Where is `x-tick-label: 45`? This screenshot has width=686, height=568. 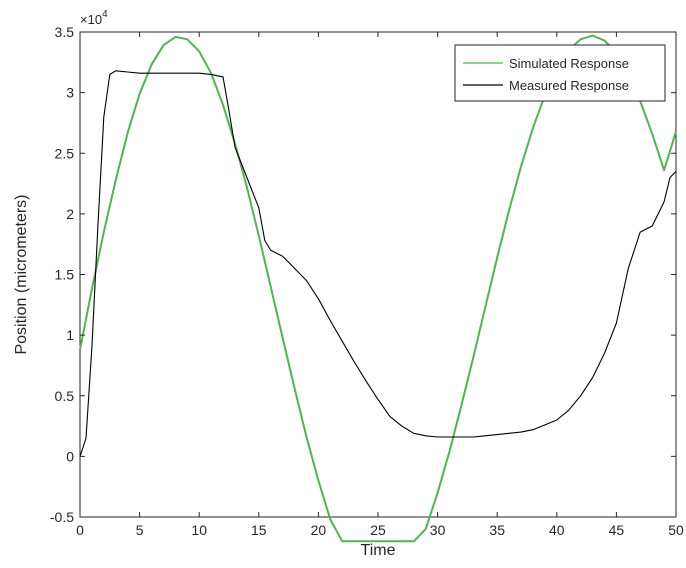 x-tick-label: 45 is located at coordinates (617, 530).